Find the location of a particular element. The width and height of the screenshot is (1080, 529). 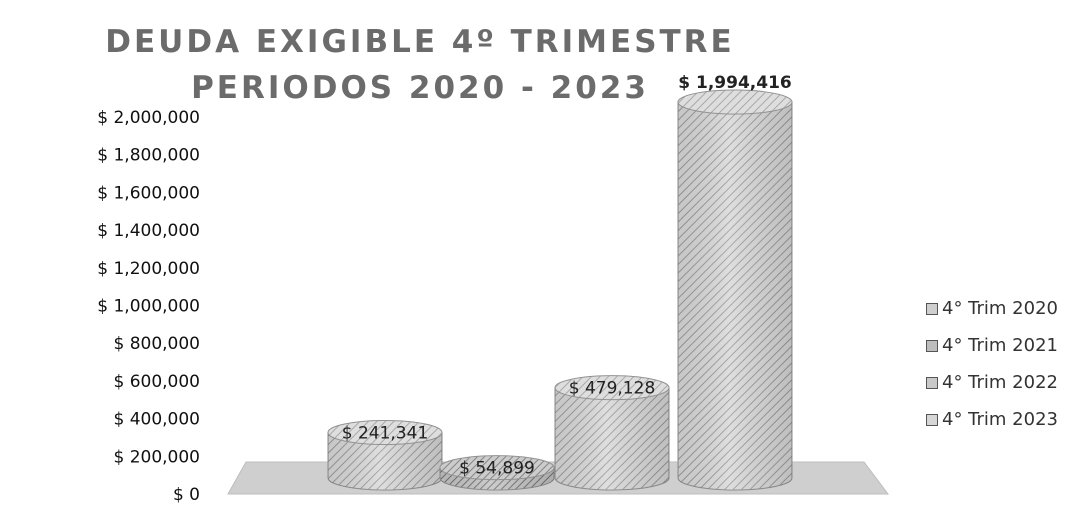

y-tick-label: $ 1,800,000 is located at coordinates (148, 156).